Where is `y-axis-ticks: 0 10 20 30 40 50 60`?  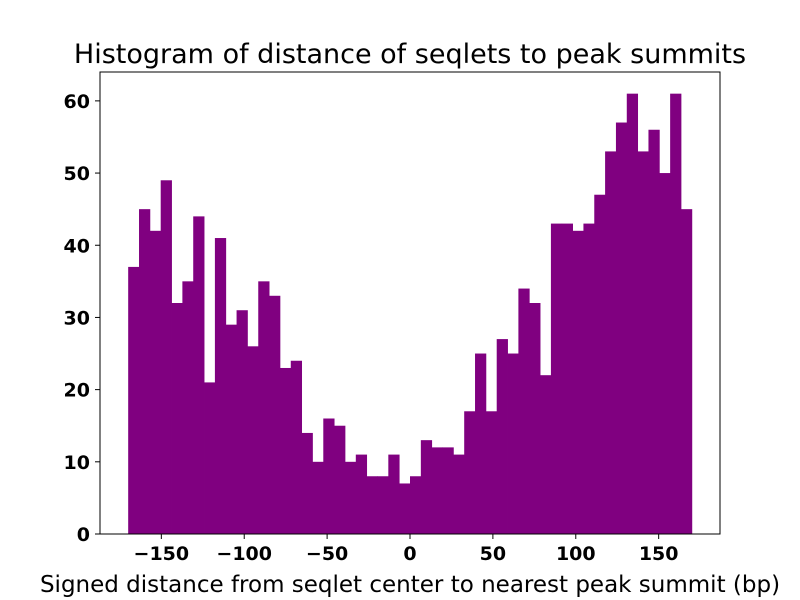
y-axis-ticks: 0 10 20 30 40 50 60 is located at coordinates (82, 318).